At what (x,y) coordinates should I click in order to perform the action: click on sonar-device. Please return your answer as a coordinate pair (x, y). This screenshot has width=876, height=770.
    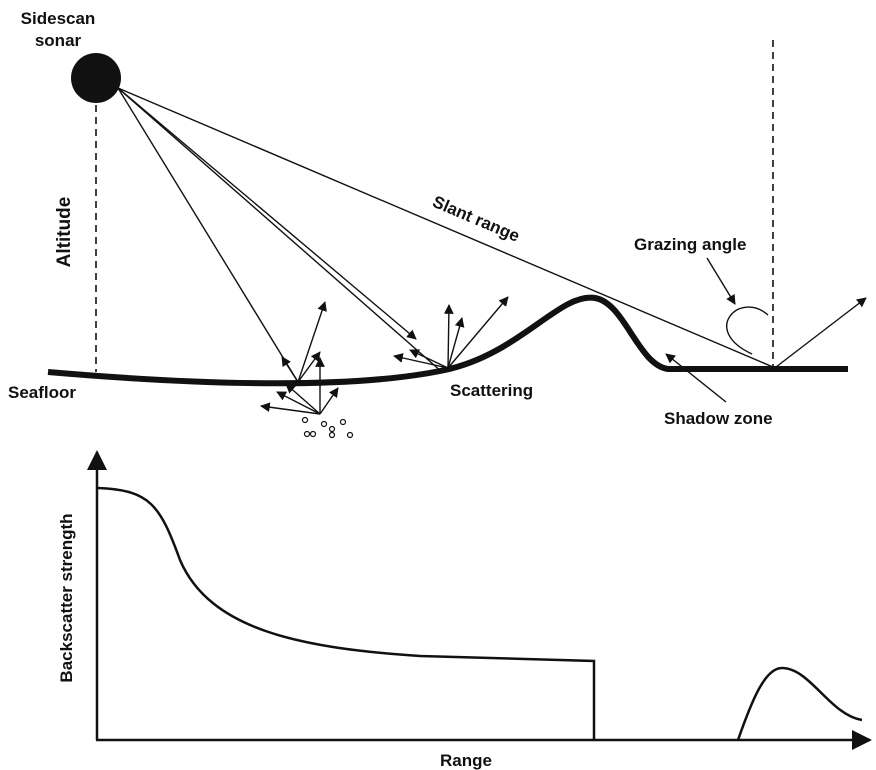
    Looking at the image, I should click on (96, 78).